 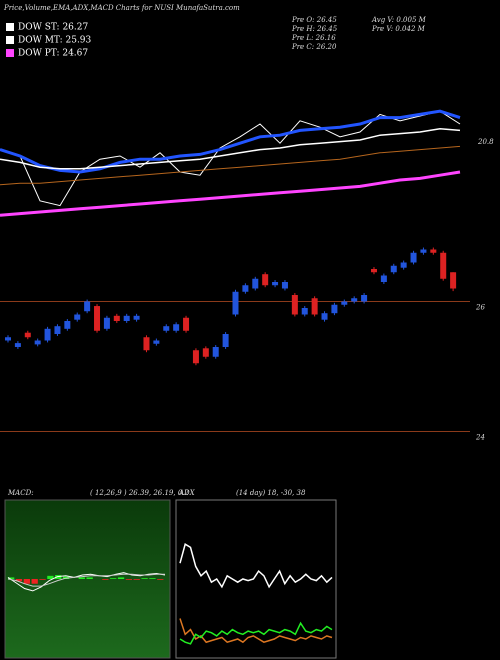 I want to click on adx-params: (14 day) 18, -30, 38, so click(x=271, y=493).